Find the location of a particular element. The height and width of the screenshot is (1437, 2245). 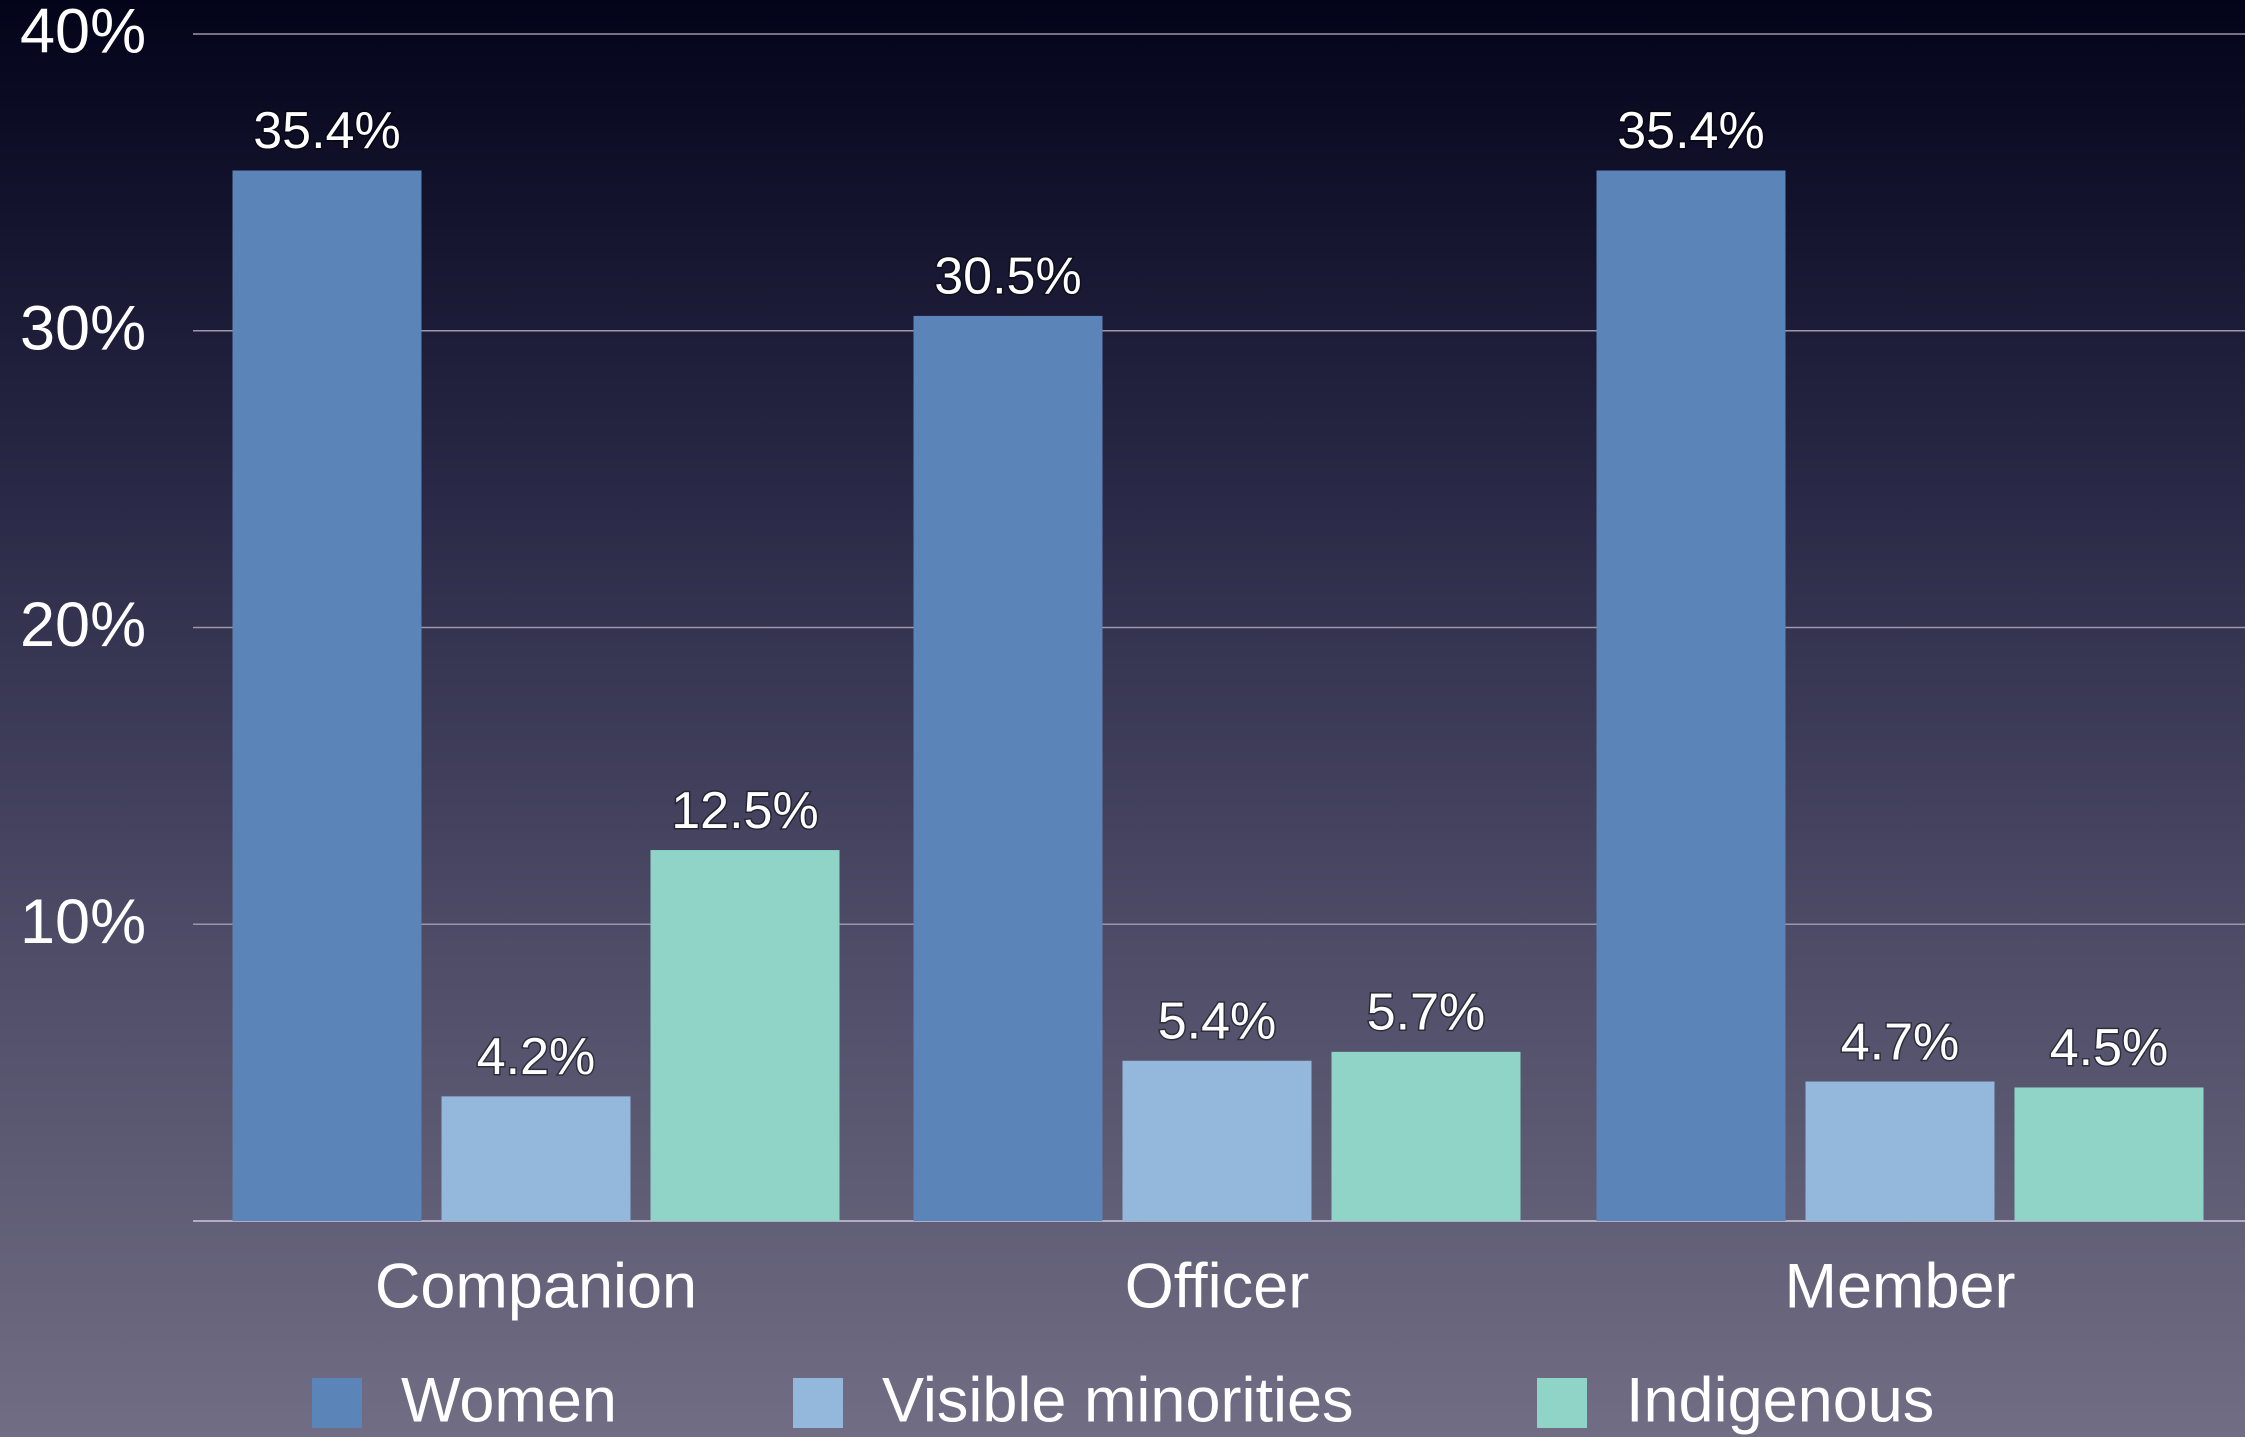

value-label: 12.5% is located at coordinates (744, 811).